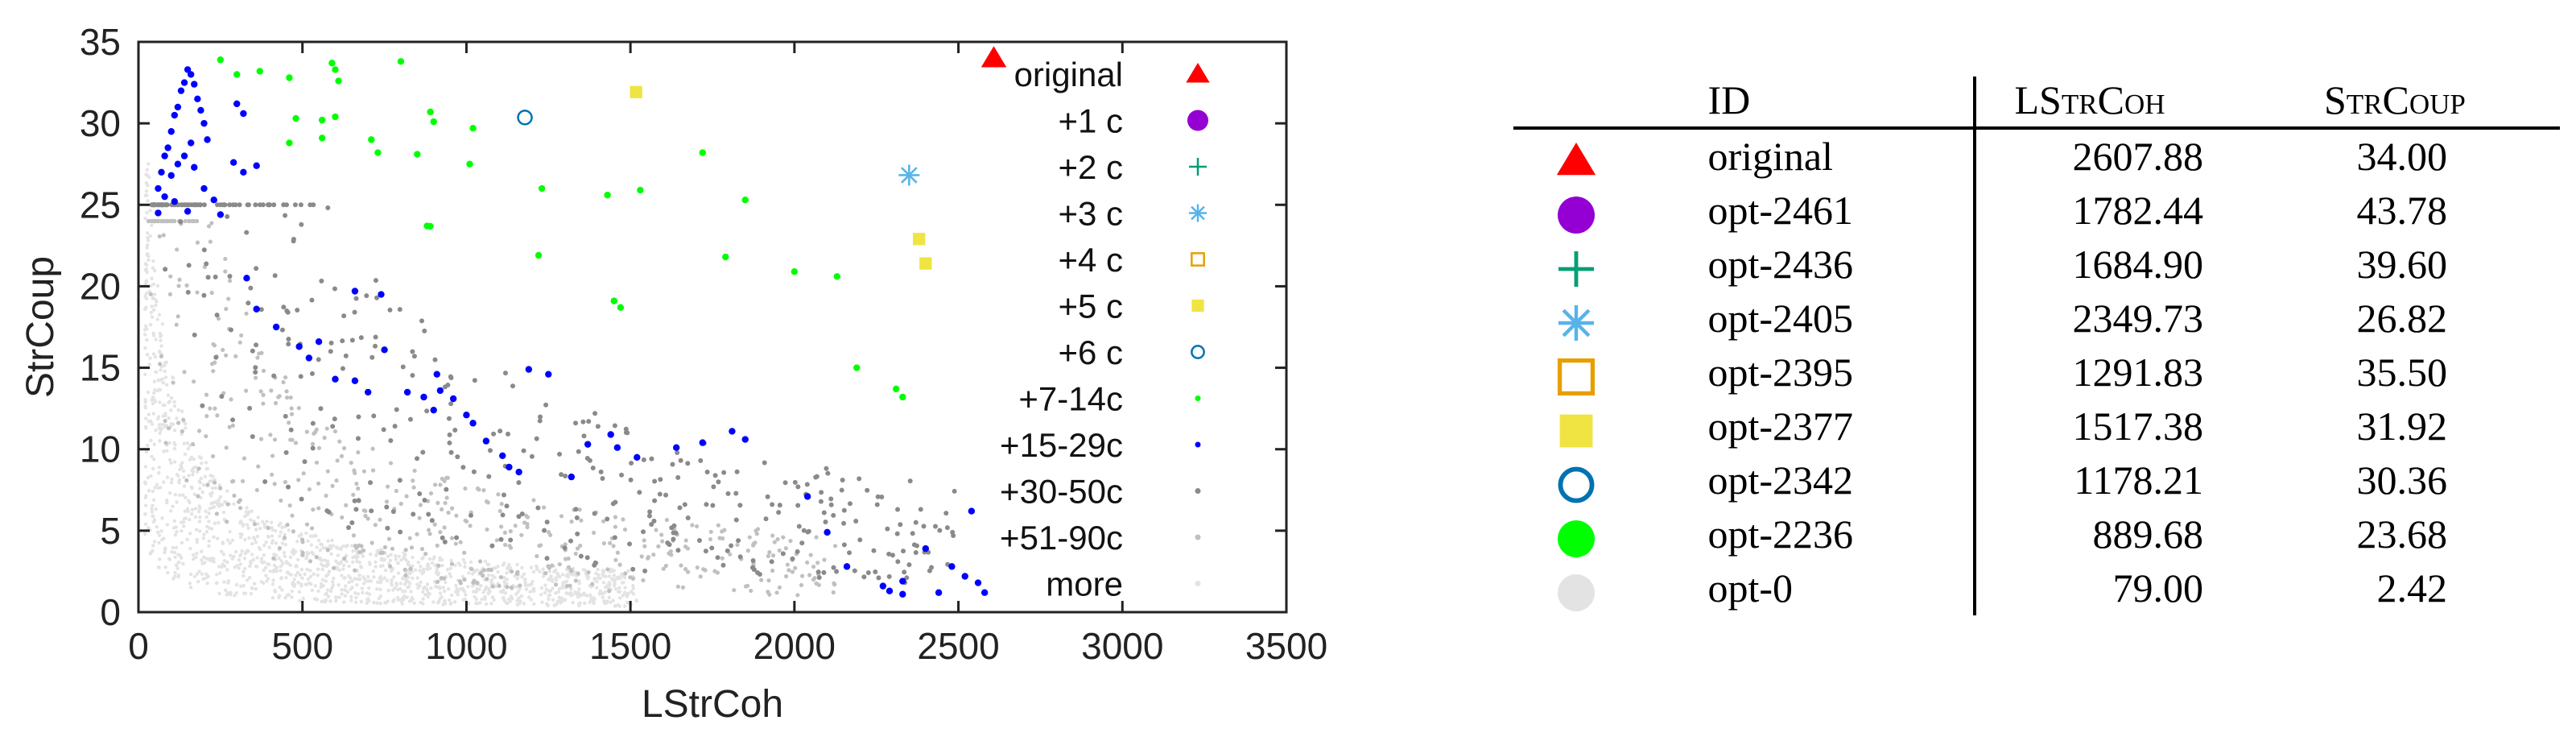 Image resolution: width=2576 pixels, height=737 pixels. Describe the element at coordinates (1090, 214) in the screenshot. I see `legend-label: +3 c` at that location.